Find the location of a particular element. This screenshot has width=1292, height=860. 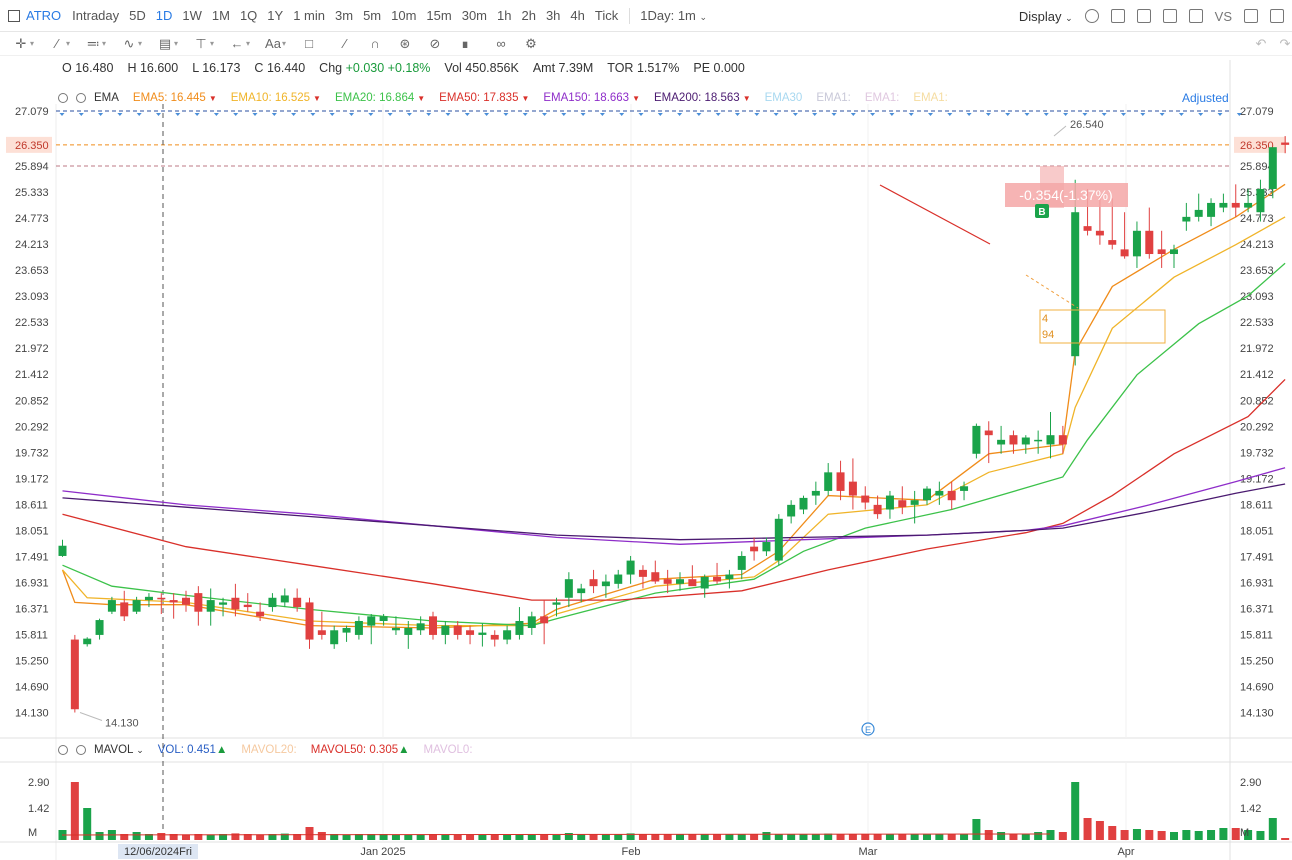

pencil-icon is located at coordinates (1169, 16).